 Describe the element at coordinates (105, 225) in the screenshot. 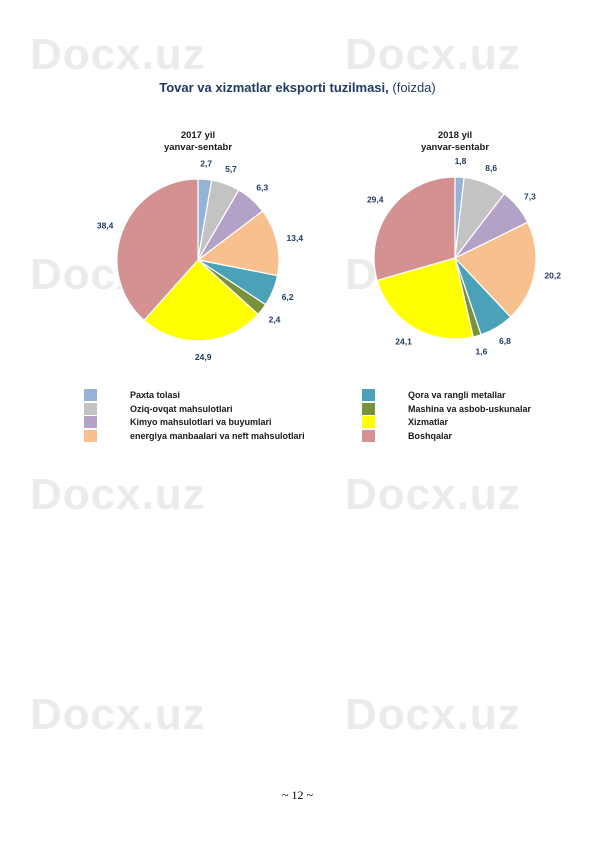

I see `pie-data-label: 38,4` at that location.